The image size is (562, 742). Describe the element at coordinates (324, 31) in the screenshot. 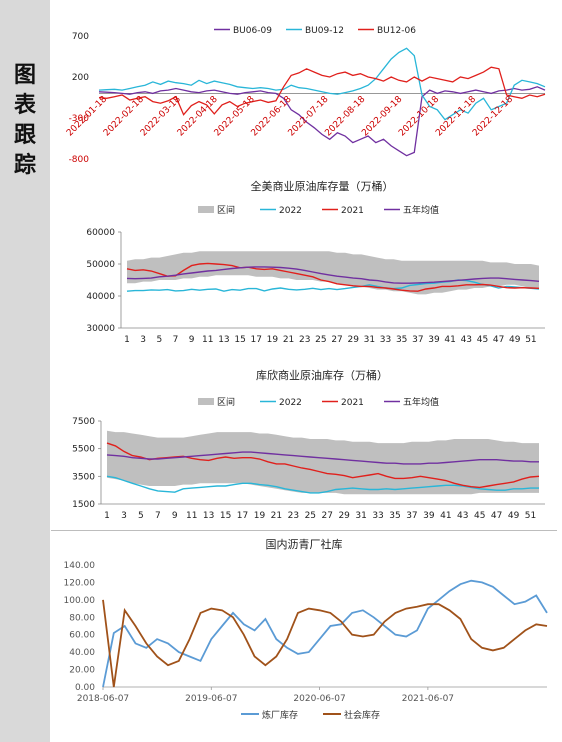

I see `legend-label: BU09-12` at that location.